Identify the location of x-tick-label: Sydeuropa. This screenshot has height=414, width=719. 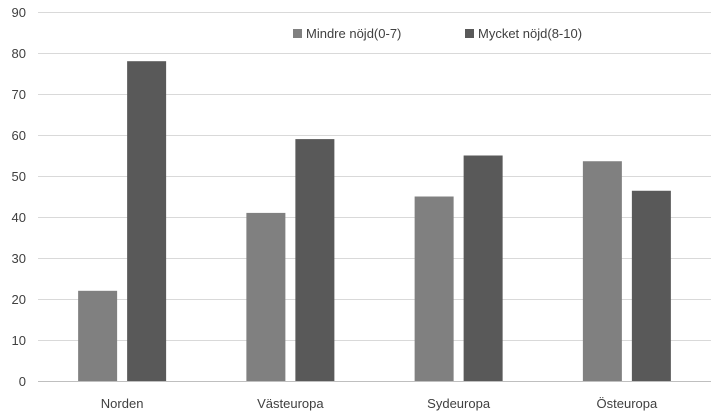
(459, 403).